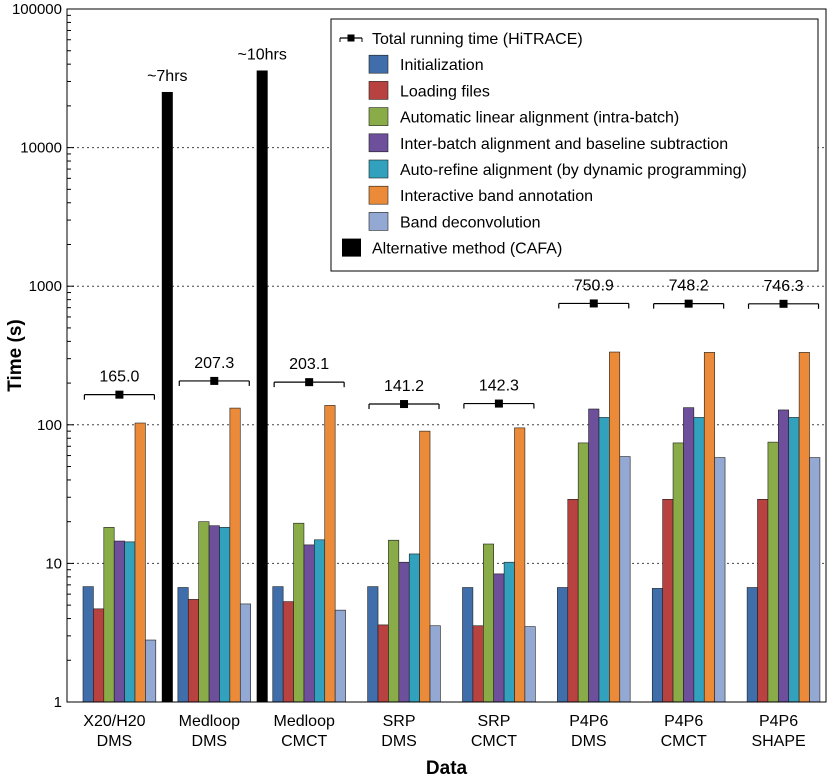 The image size is (830, 778). Describe the element at coordinates (114, 721) in the screenshot. I see `x-tick-label: X20/H20` at that location.